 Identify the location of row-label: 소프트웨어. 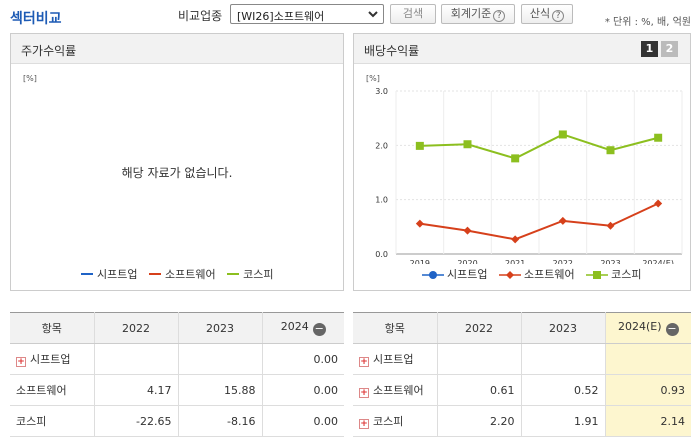
(52, 390).